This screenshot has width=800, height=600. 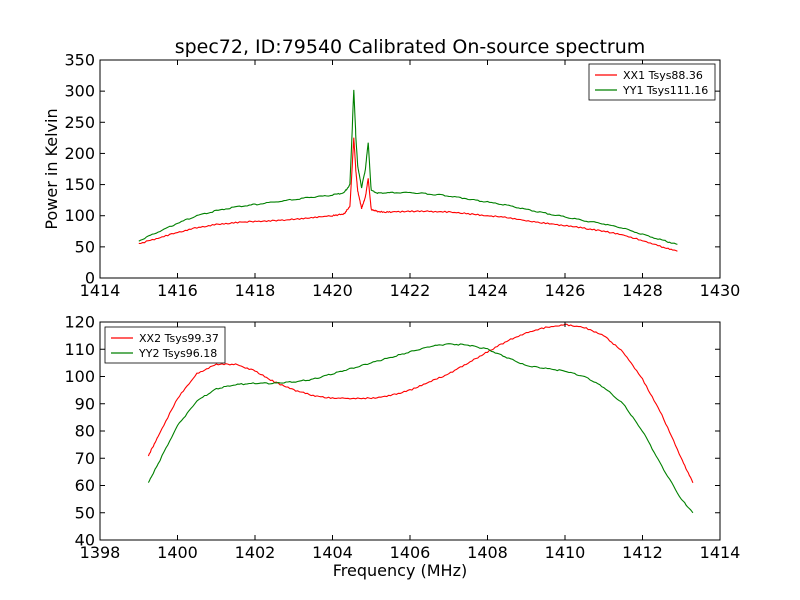 I want to click on x-tick-label: 1404, so click(x=332, y=552).